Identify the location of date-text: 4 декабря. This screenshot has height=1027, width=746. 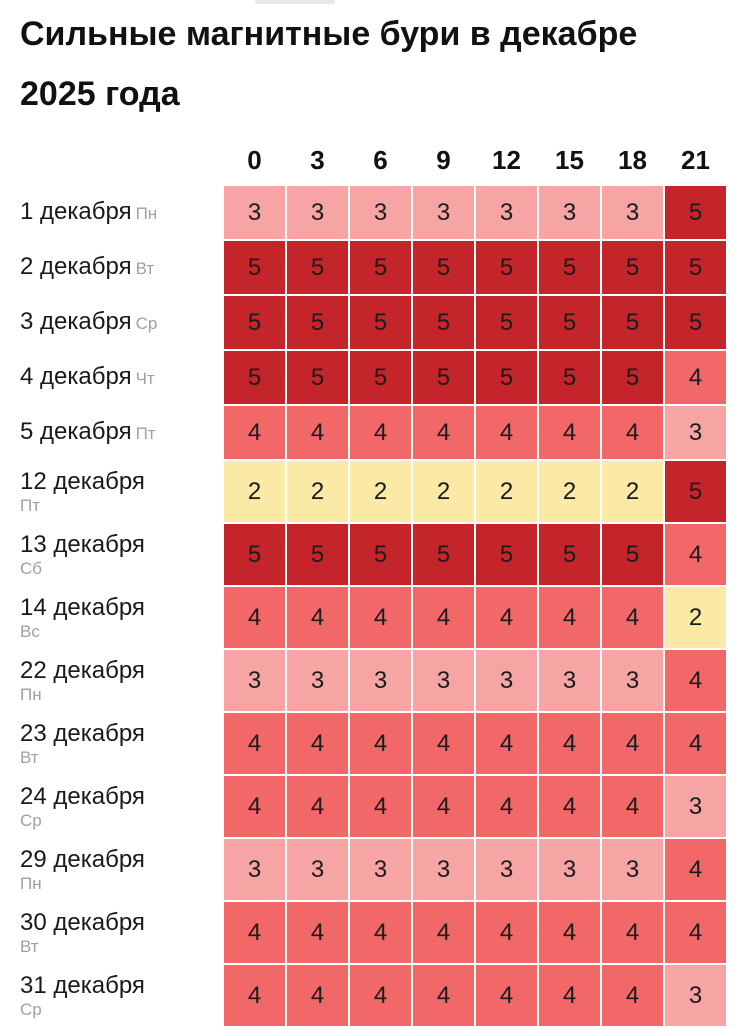
(76, 376).